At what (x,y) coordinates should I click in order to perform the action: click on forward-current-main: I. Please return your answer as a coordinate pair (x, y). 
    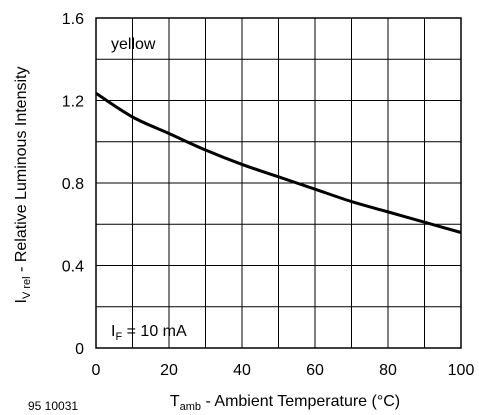
    Looking at the image, I should click on (113, 331).